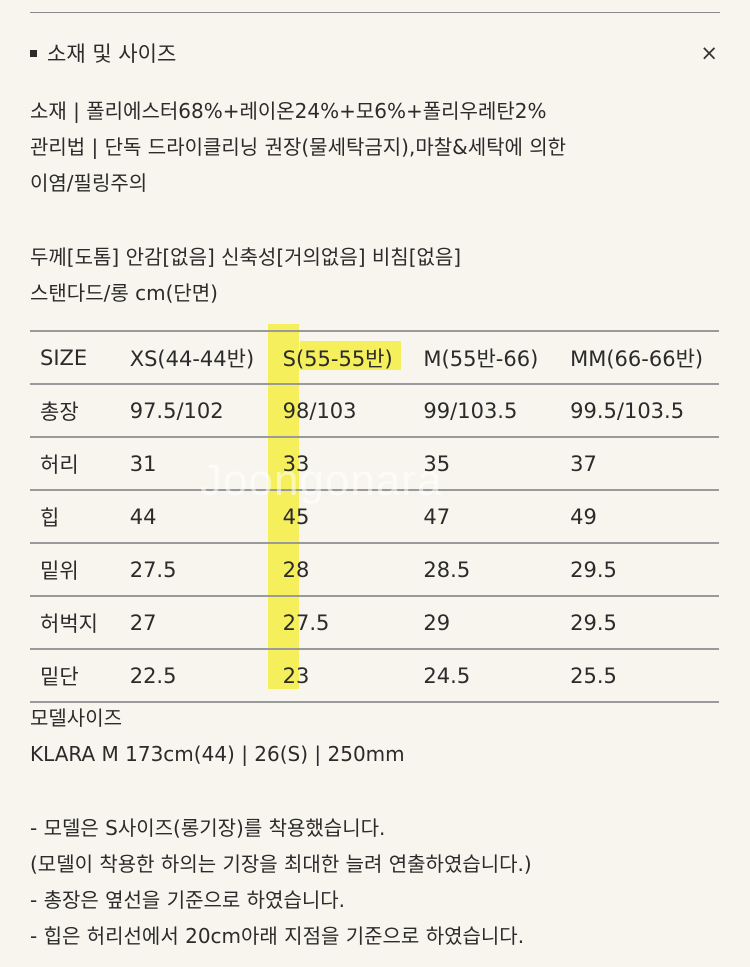  What do you see at coordinates (206, 464) in the screenshot?
I see `table-cell: 31` at bounding box center [206, 464].